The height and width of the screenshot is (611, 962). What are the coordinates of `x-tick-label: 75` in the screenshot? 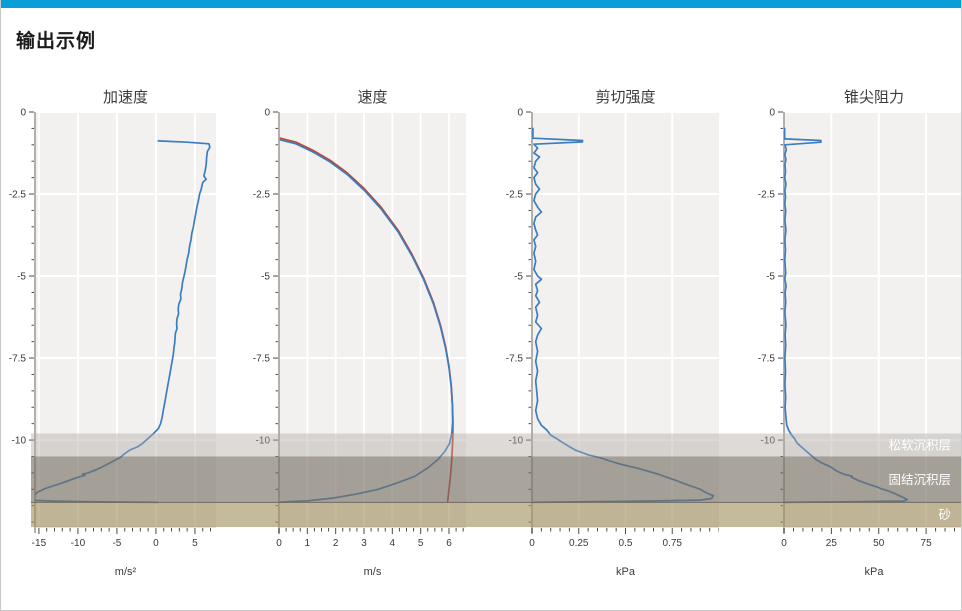 It's located at (927, 543).